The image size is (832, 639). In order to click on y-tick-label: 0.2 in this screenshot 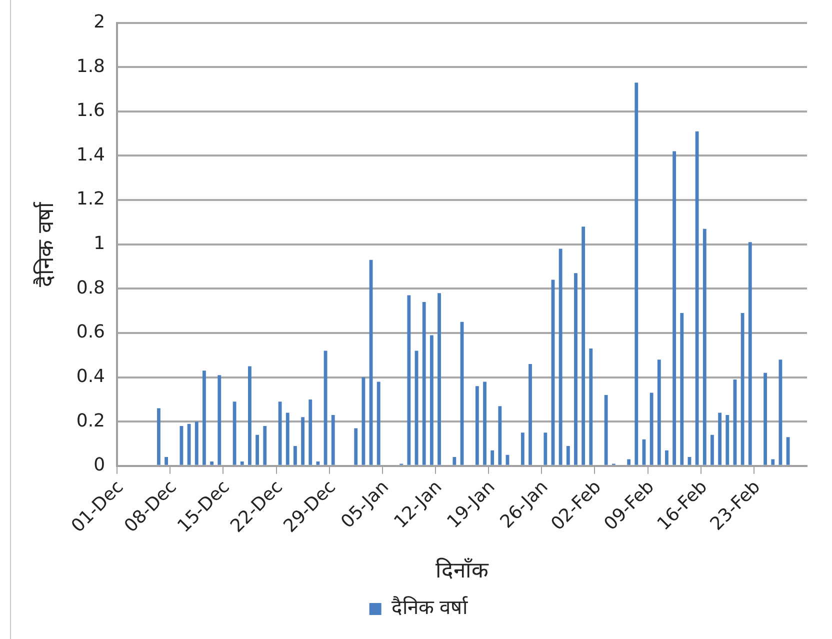, I will do `click(91, 421)`.